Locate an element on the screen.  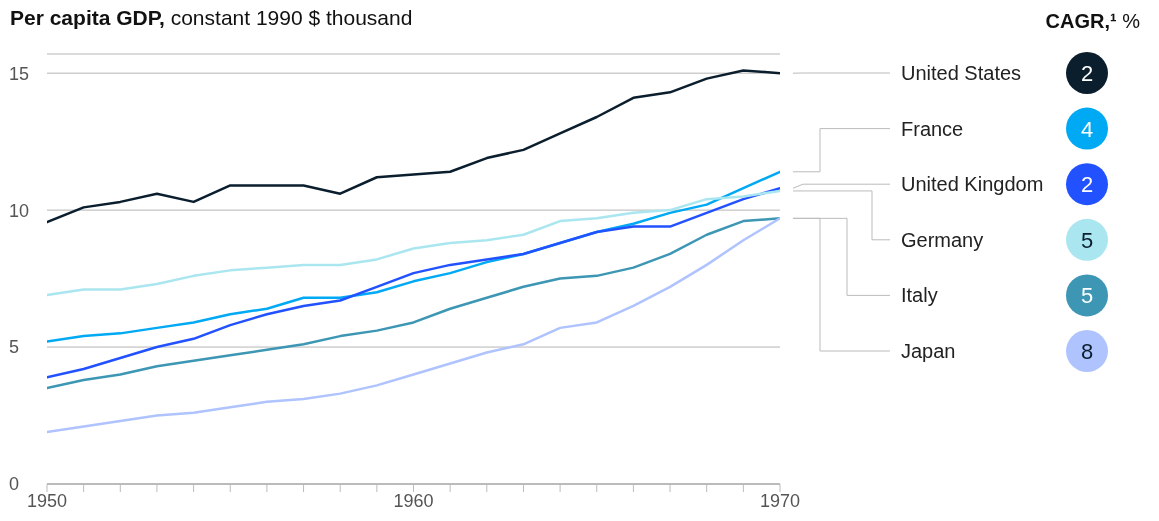
text: United States is located at coordinates (961, 73).